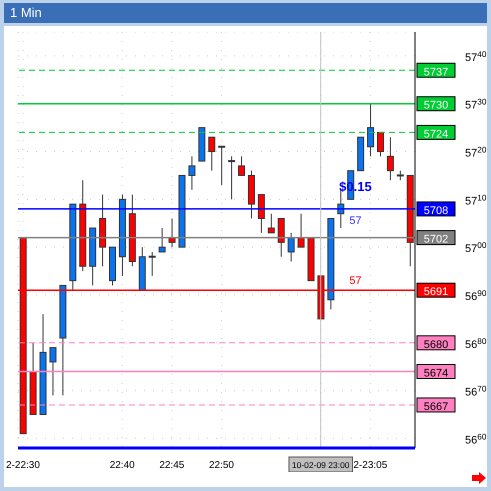  What do you see at coordinates (321, 465) in the screenshot?
I see `x-tick-label: 10-02-09 23:00` at bounding box center [321, 465].